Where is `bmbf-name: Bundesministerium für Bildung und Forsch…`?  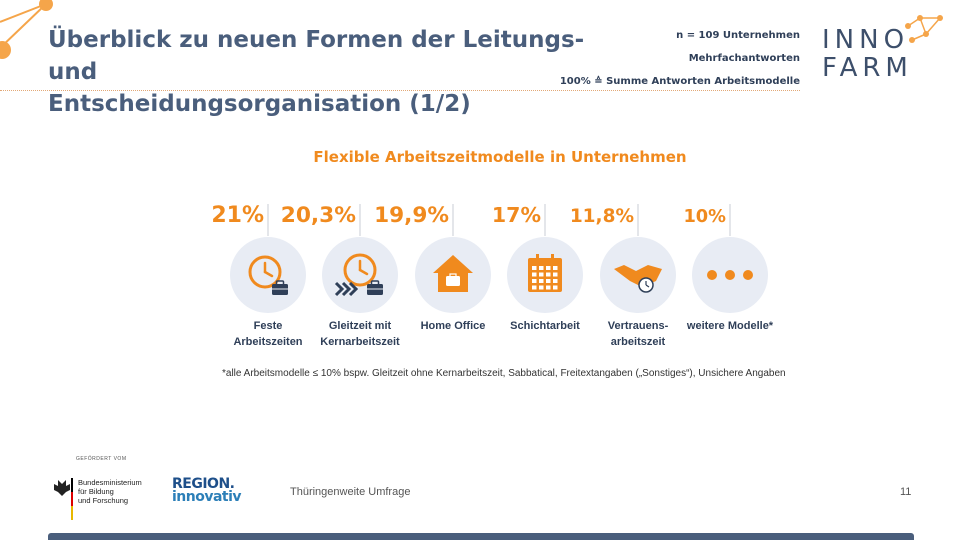
bmbf-name: Bundesministerium für Bildung und Forsch… is located at coordinates (110, 491).